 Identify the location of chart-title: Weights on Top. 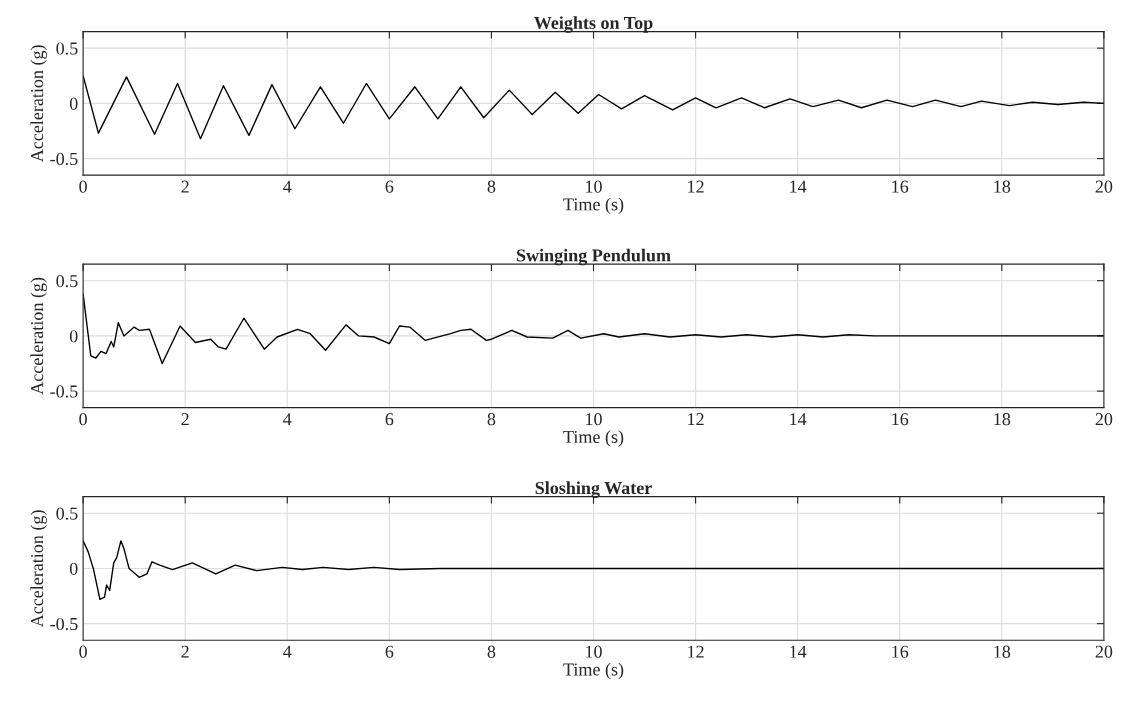
(593, 24).